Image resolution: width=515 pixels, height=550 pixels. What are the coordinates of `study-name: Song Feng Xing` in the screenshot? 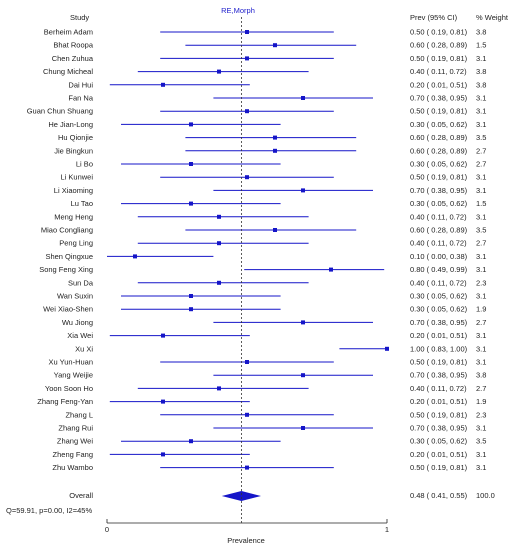 It's located at (66, 269).